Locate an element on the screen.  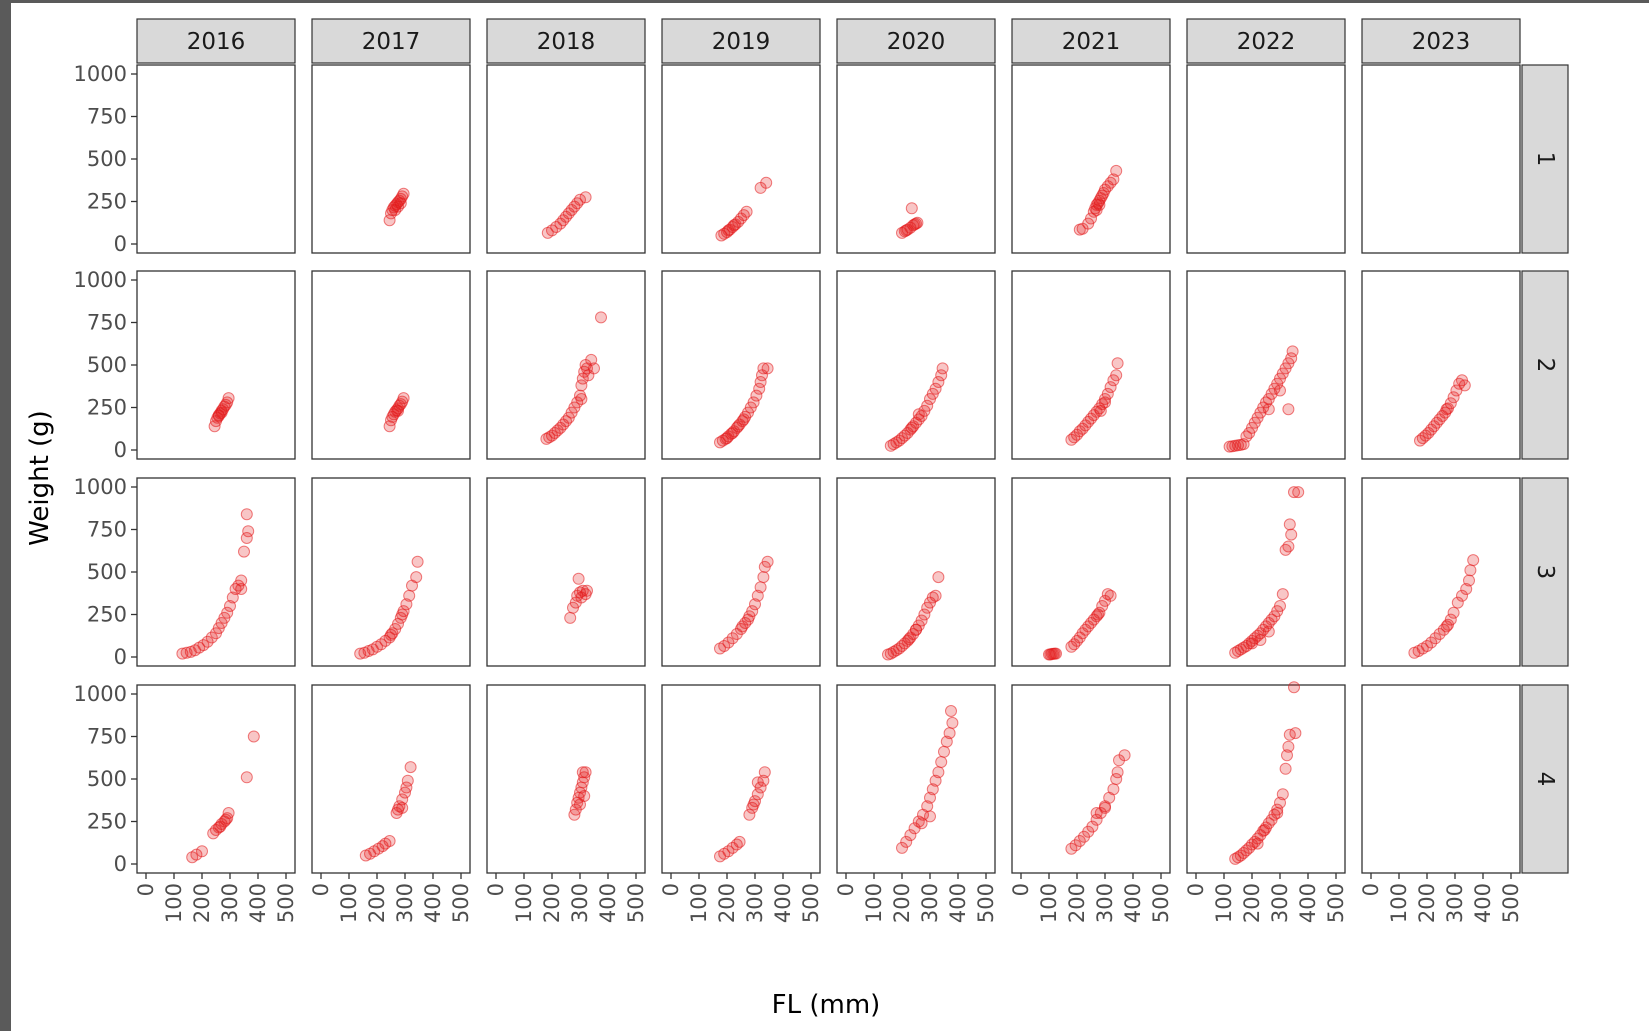
panel-1-2017 is located at coordinates (391, 159).